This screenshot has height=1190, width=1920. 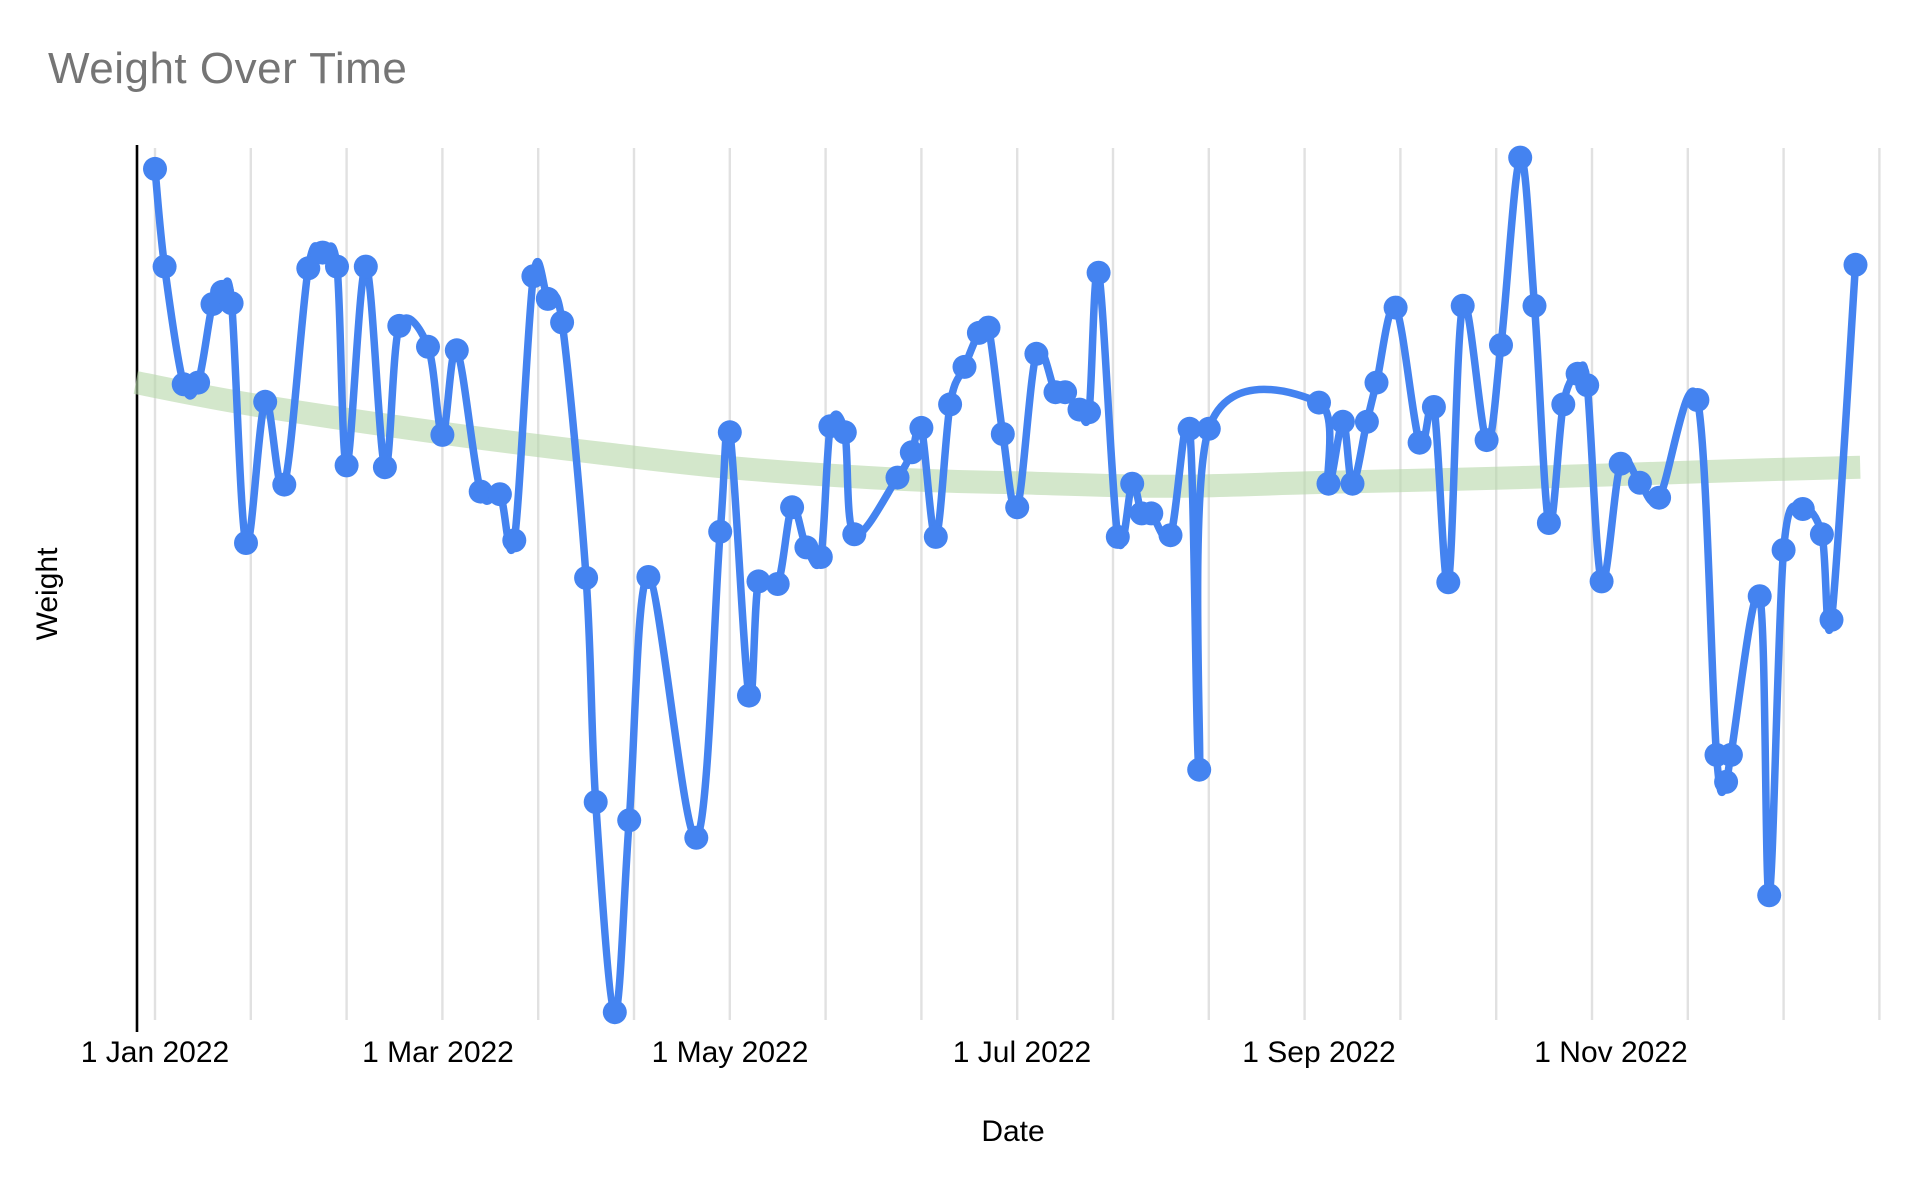 I want to click on chart-title: Weight Over Time, so click(x=228, y=68).